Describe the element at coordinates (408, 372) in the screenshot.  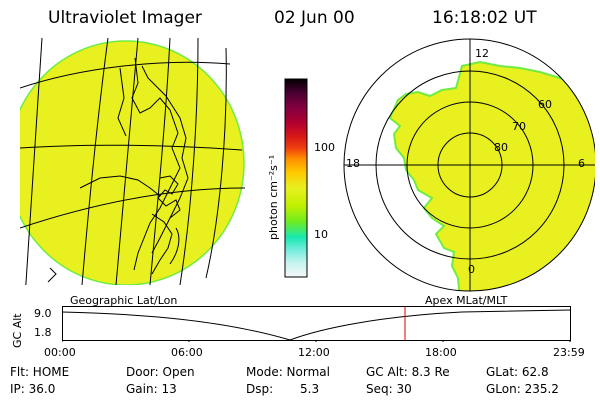
I see `info-gc-alt: GC Alt: 8.3 Re` at that location.